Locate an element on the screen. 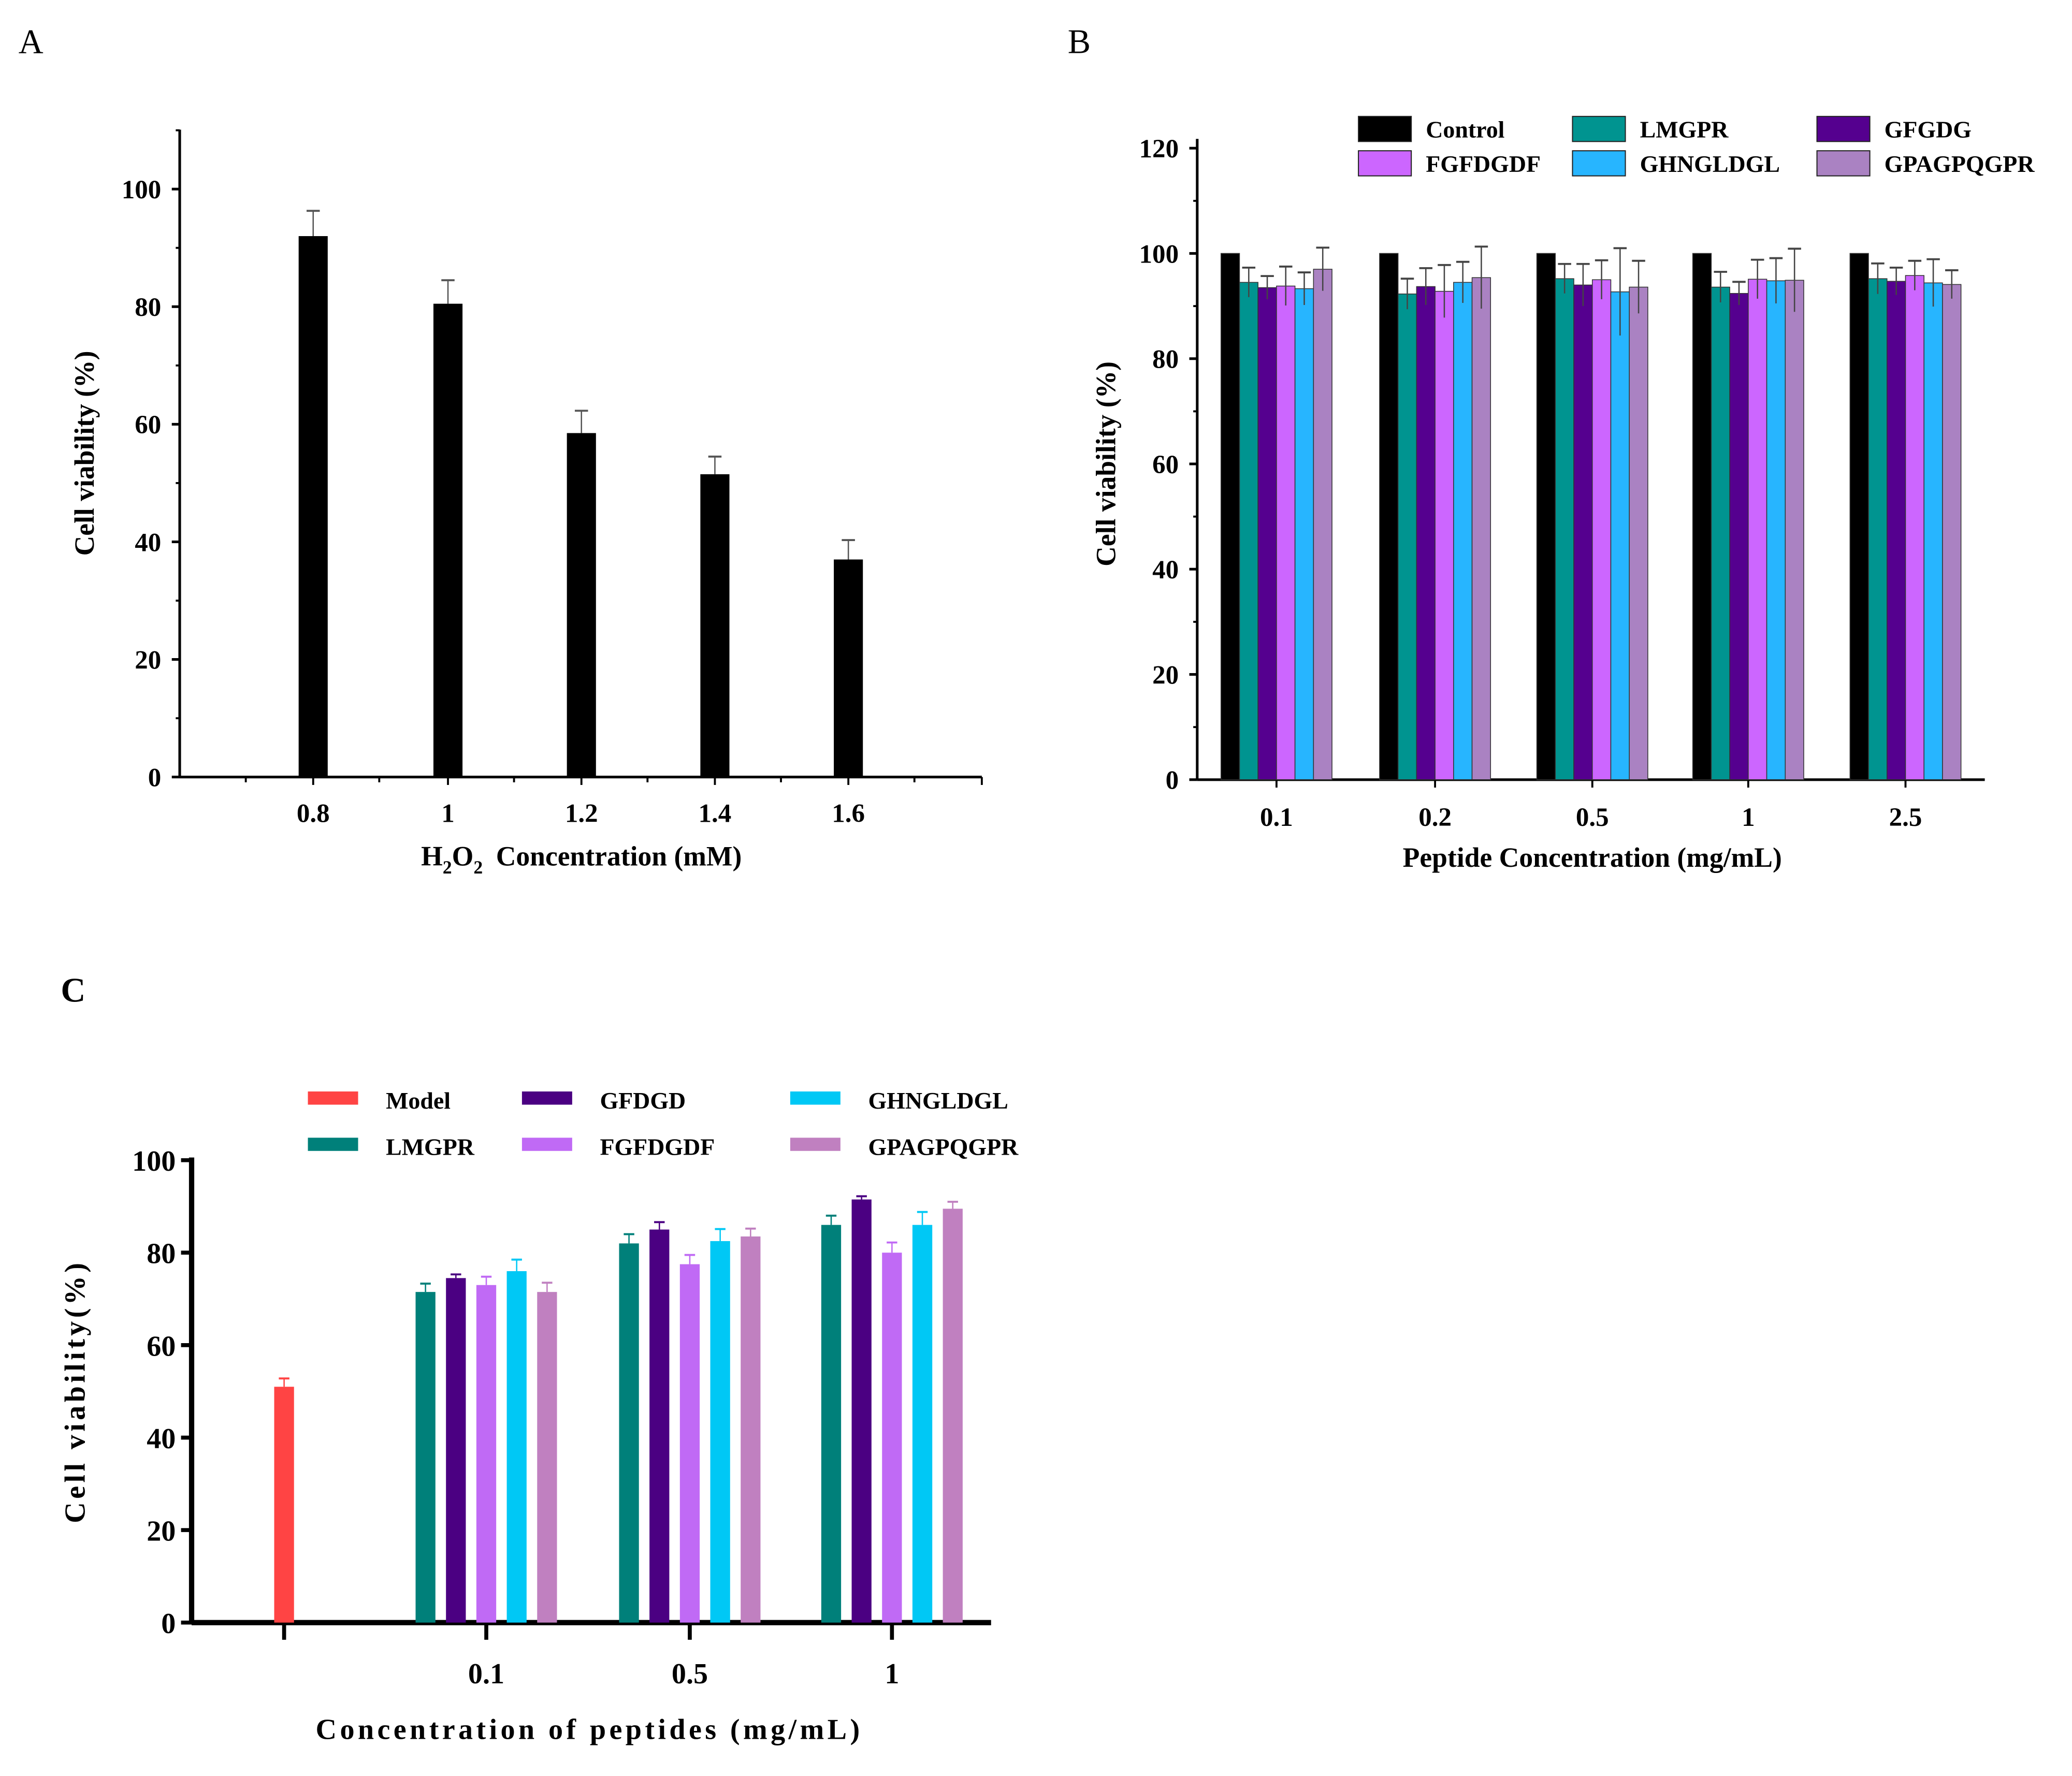 The width and height of the screenshot is (2072, 1776). y-tick-label: 120 is located at coordinates (1159, 149).